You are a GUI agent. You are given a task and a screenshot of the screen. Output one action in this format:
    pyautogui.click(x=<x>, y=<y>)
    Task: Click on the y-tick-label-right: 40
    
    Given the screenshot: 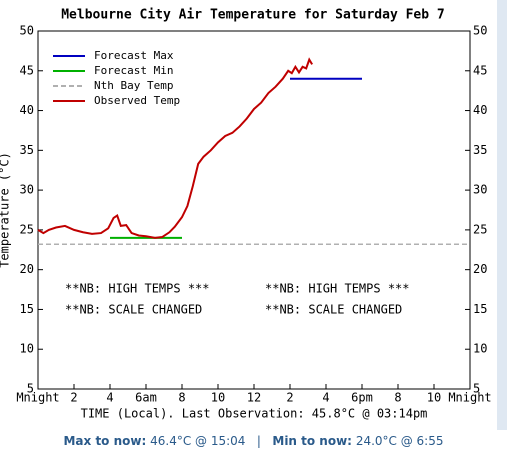 What is the action you would take?
    pyautogui.click(x=480, y=110)
    